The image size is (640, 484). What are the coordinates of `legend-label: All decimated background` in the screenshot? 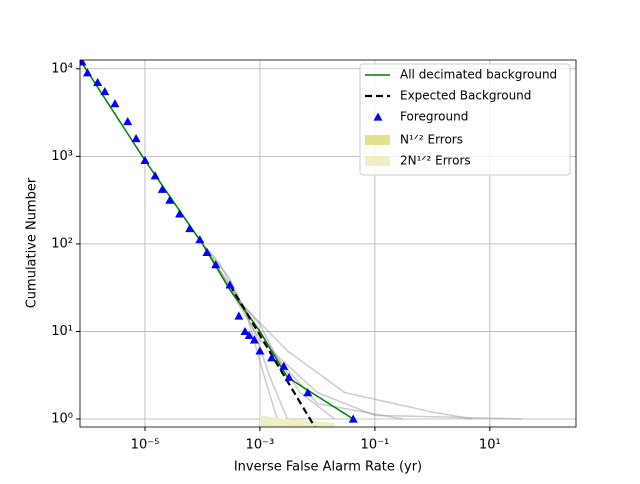 It's located at (478, 75).